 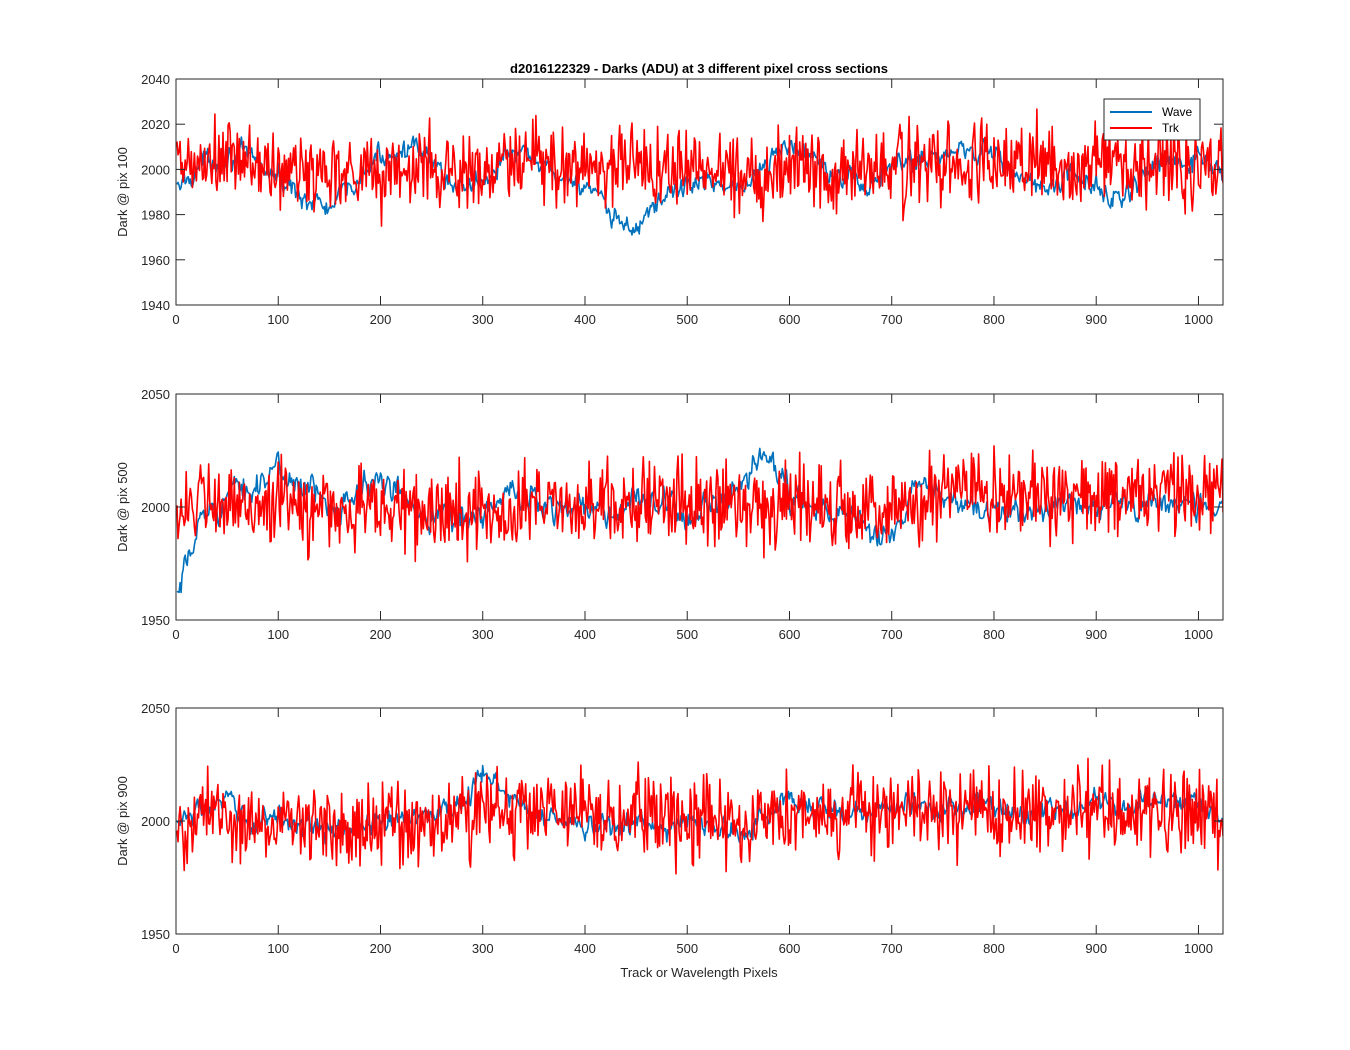 I want to click on legend-label-wave: Wave, so click(x=1177, y=112).